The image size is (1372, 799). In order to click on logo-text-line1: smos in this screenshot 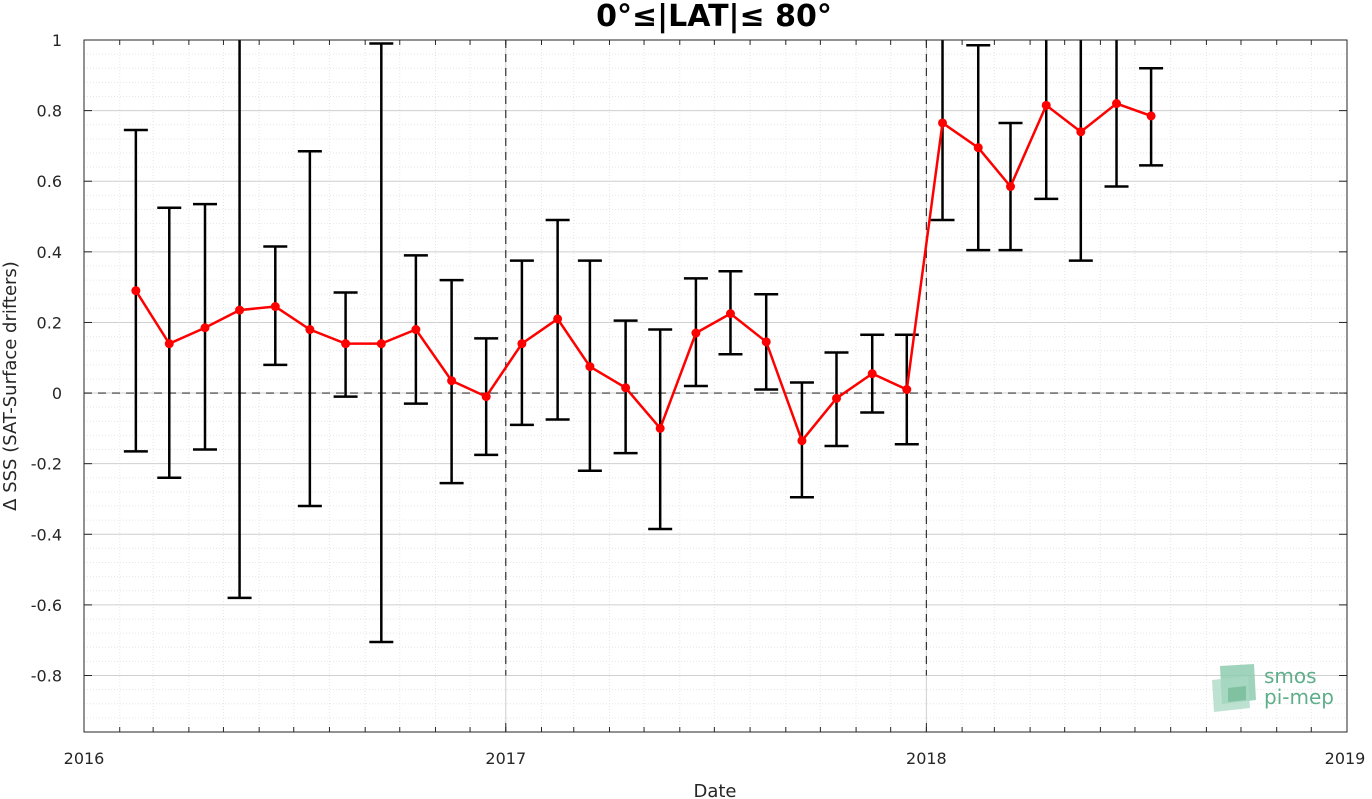, I will do `click(1290, 676)`.